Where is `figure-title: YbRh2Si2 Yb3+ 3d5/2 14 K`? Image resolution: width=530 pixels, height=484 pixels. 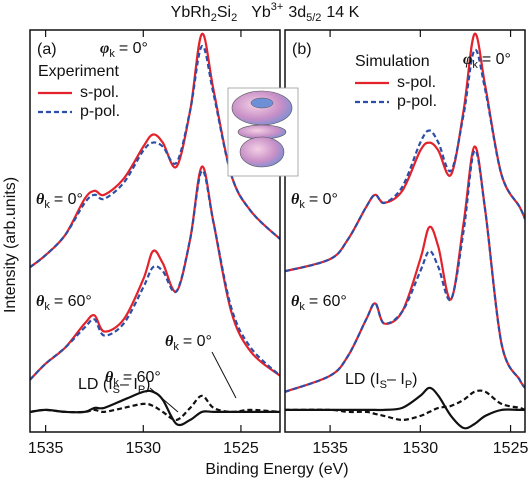
figure-title: YbRh2Si2 Yb3+ 3d5/2 14 K is located at coordinates (265, 12).